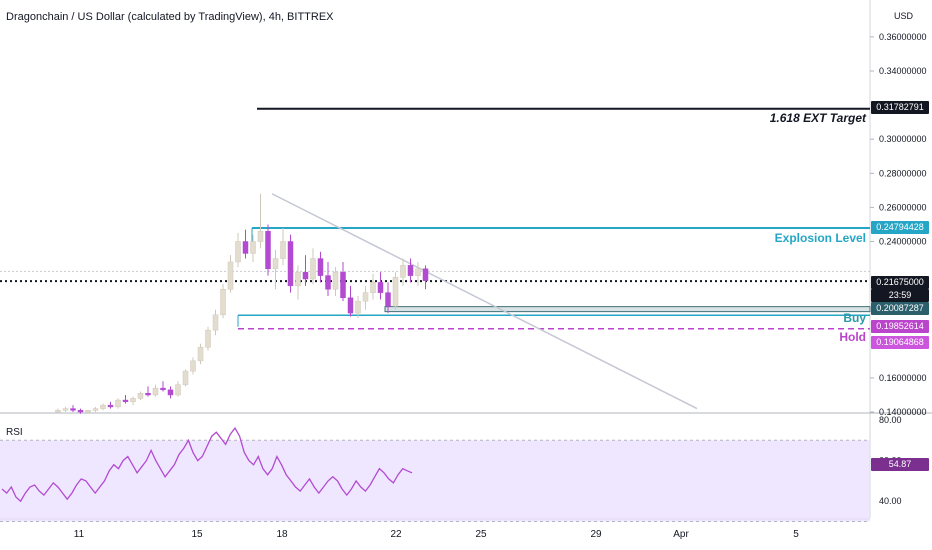  Describe the element at coordinates (197, 534) in the screenshot. I see `time-tick-label: 15` at that location.